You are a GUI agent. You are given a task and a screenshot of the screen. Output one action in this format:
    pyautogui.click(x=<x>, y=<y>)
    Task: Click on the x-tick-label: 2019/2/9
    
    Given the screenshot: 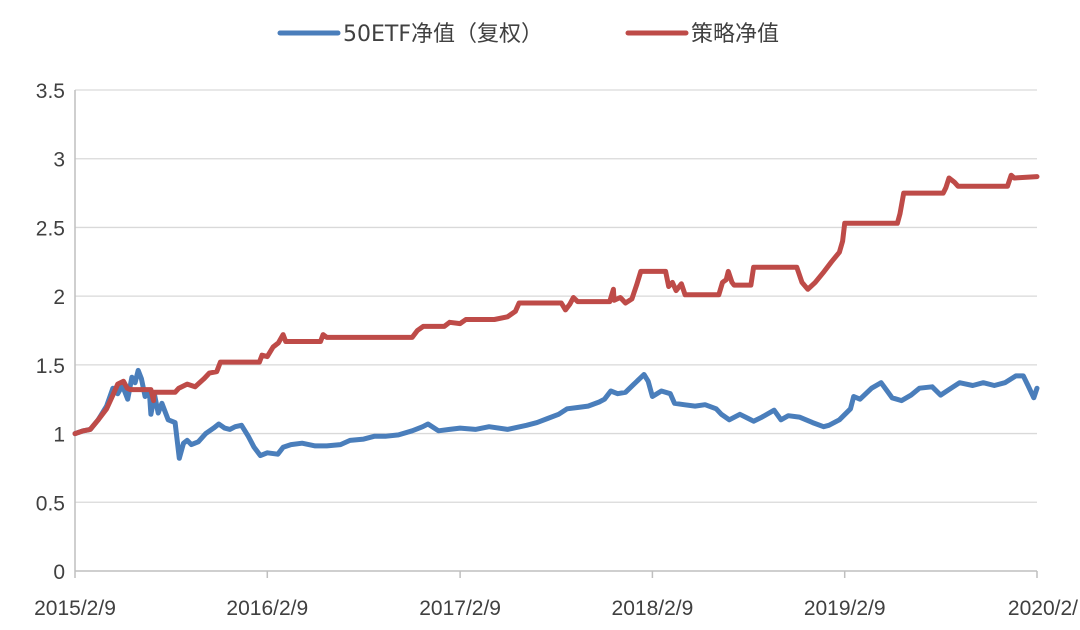 What is the action you would take?
    pyautogui.click(x=845, y=608)
    